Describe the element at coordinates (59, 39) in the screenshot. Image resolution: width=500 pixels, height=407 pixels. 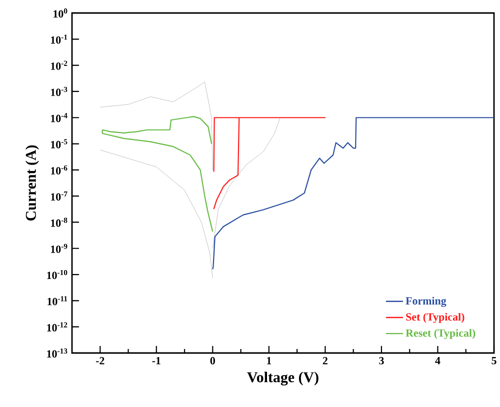
I see `y-tick-label: 10$^{-1}$` at that location.